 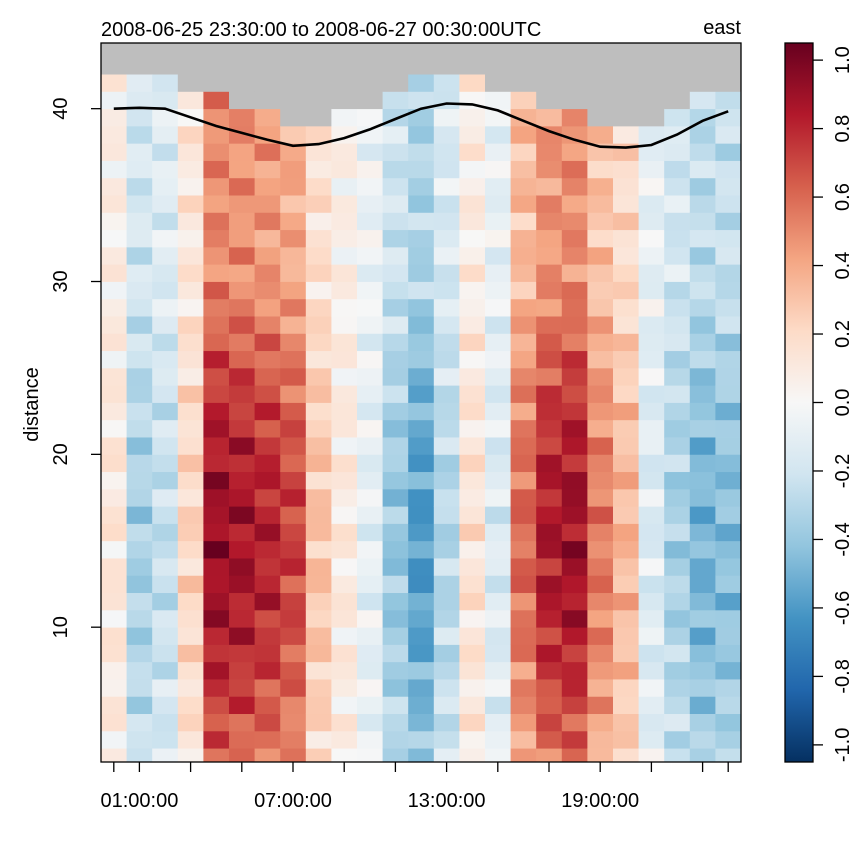 I want to click on colorbar-tick-label: 0.8, so click(x=843, y=129).